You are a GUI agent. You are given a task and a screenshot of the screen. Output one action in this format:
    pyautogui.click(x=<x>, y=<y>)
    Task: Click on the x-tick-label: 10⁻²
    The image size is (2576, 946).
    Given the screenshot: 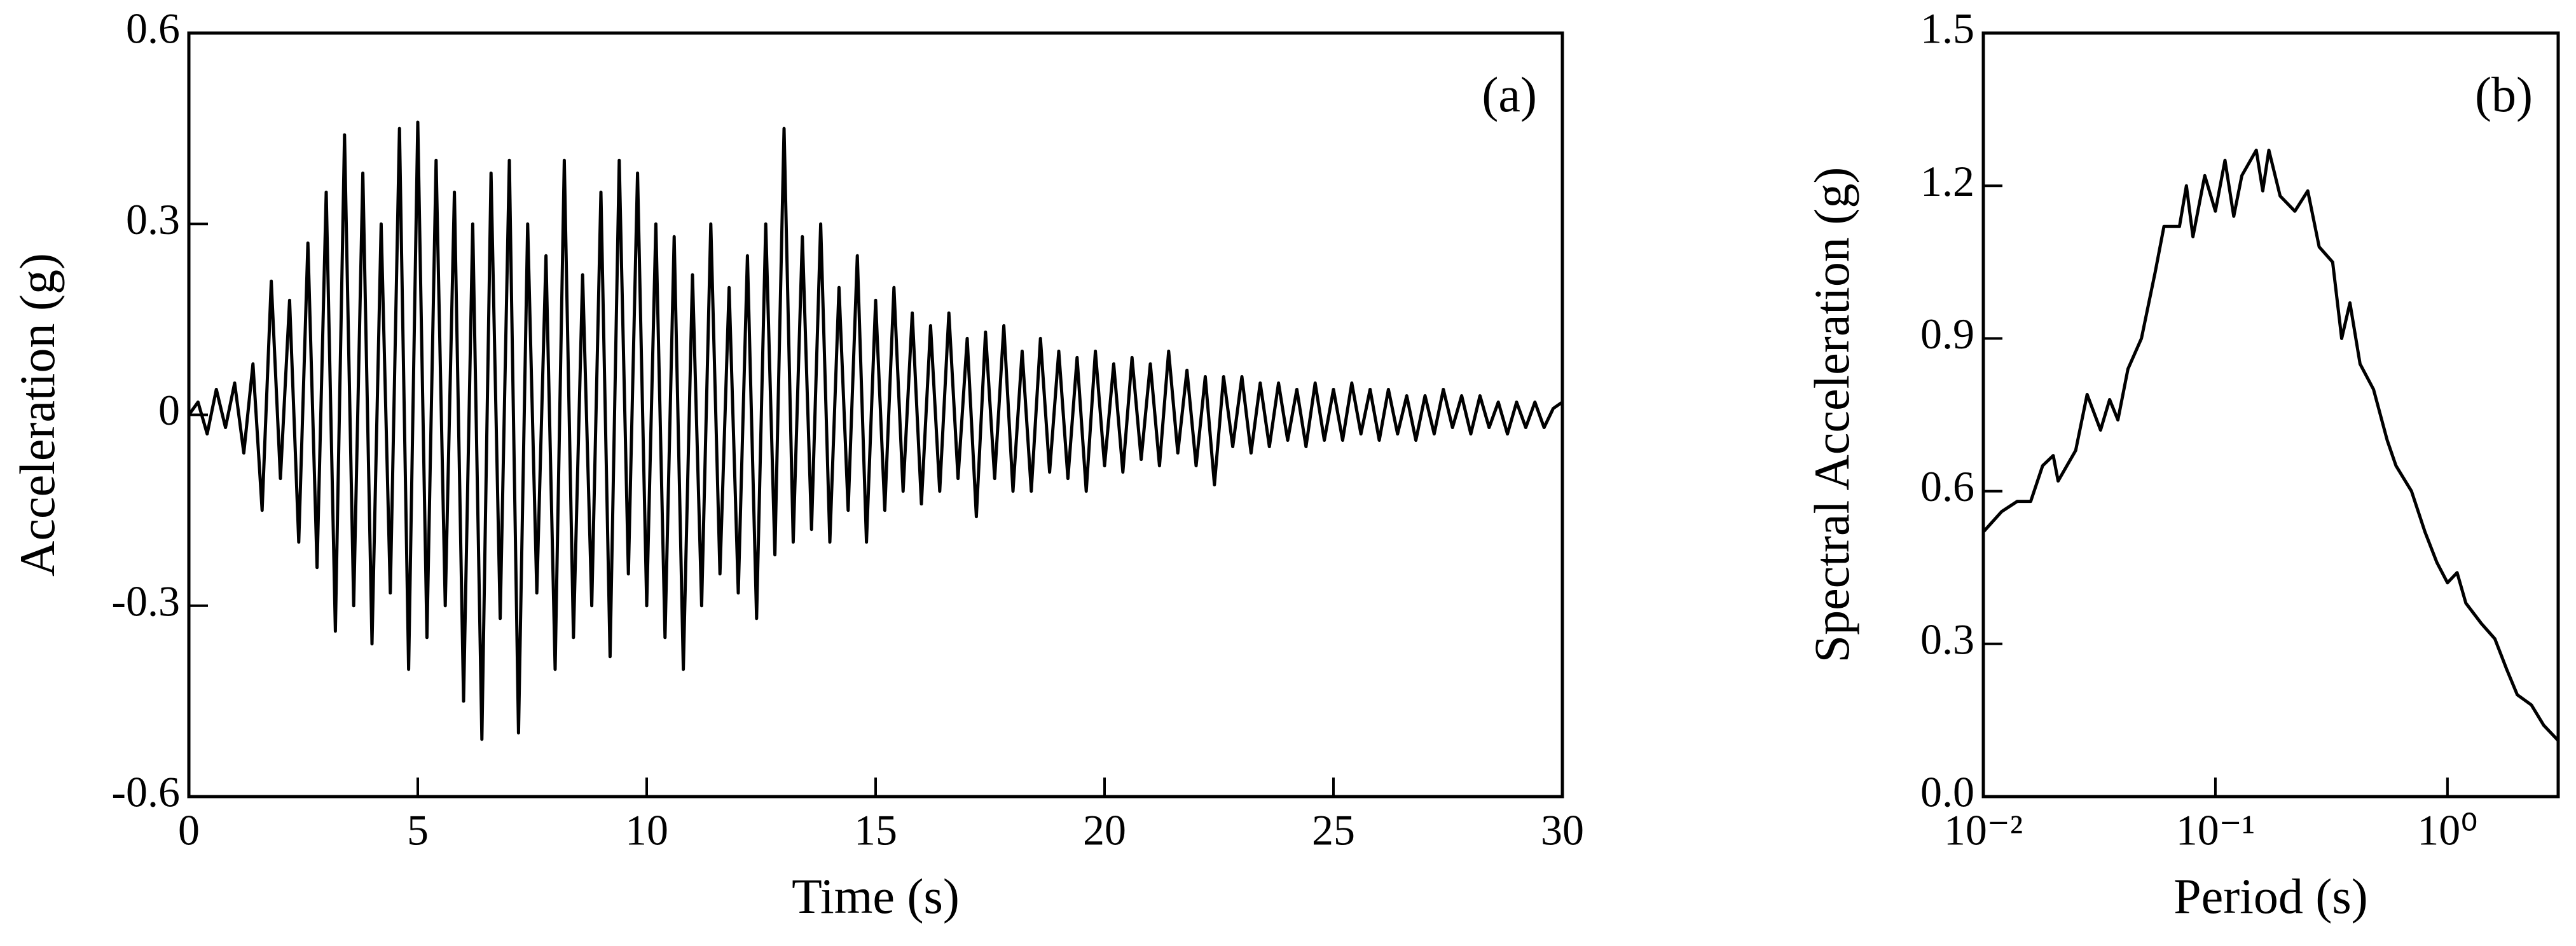 What is the action you would take?
    pyautogui.click(x=1983, y=830)
    